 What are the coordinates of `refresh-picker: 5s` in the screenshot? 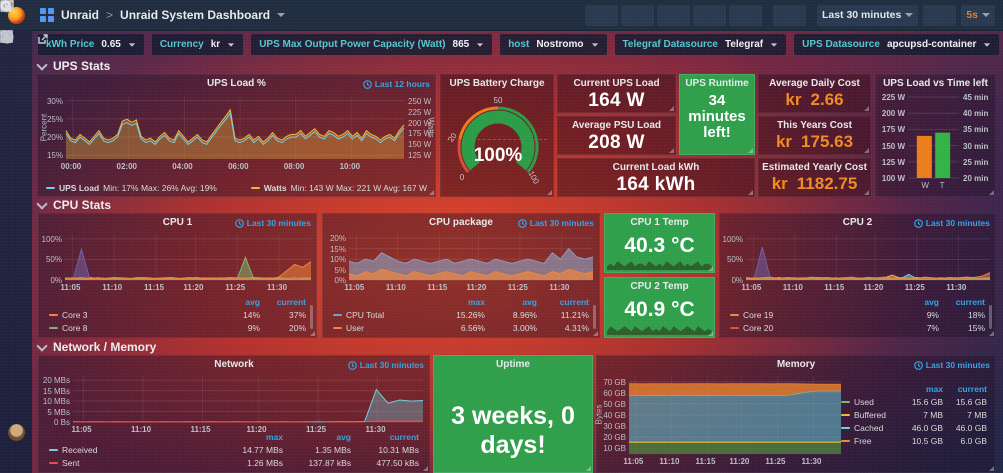 It's located at (498, 13).